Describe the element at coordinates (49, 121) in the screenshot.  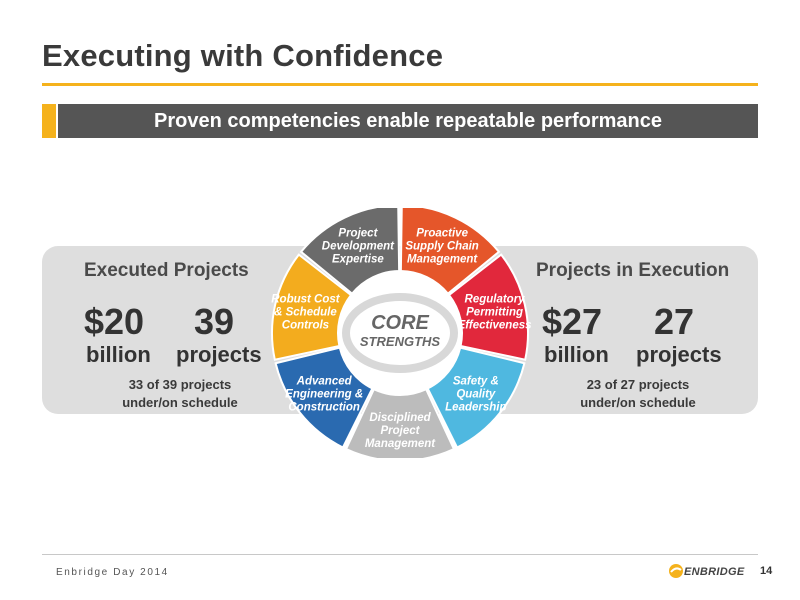
I see `banner-accent-bar` at that location.